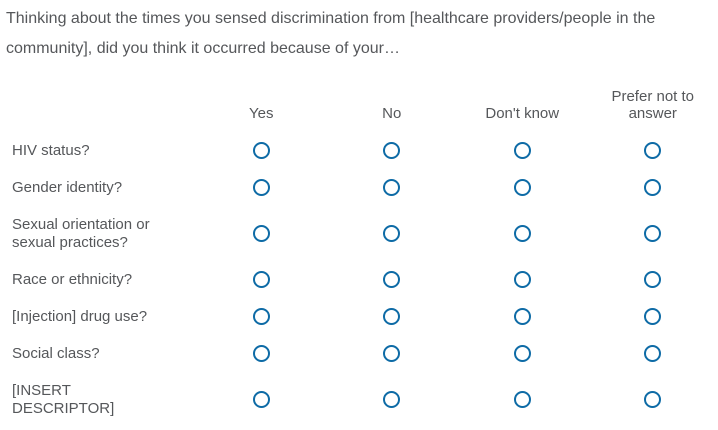  What do you see at coordinates (67, 187) in the screenshot?
I see `row-label: Gender identity?` at bounding box center [67, 187].